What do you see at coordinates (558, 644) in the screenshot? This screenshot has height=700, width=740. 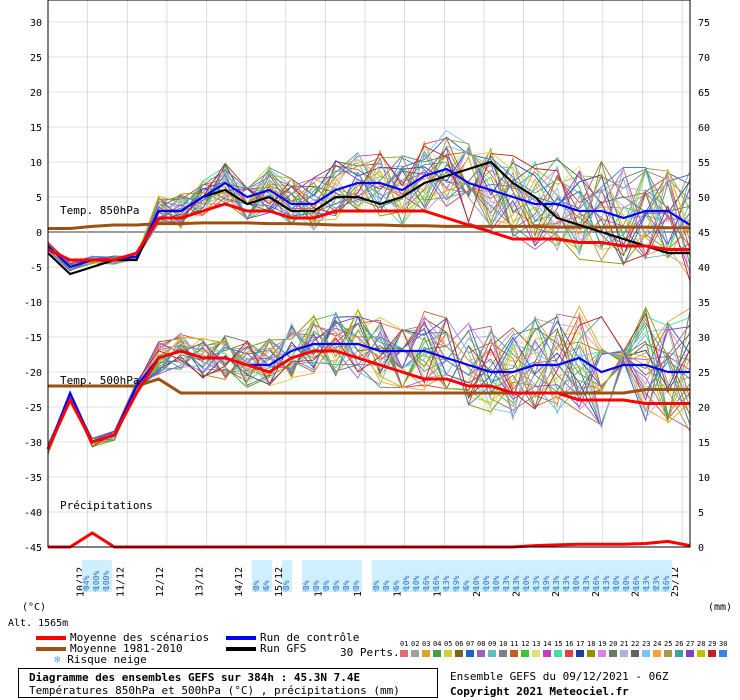 I see `pert-number: 15` at bounding box center [558, 644].